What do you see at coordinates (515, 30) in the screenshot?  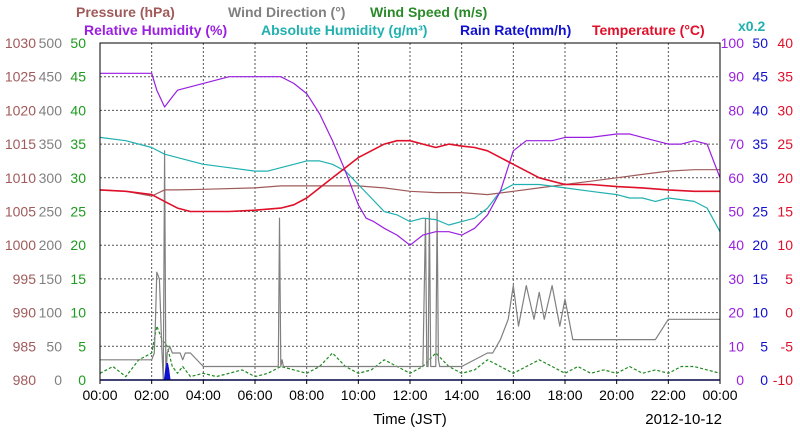 I see `title-rain-rate: Rain Rate(mm/h)` at bounding box center [515, 30].